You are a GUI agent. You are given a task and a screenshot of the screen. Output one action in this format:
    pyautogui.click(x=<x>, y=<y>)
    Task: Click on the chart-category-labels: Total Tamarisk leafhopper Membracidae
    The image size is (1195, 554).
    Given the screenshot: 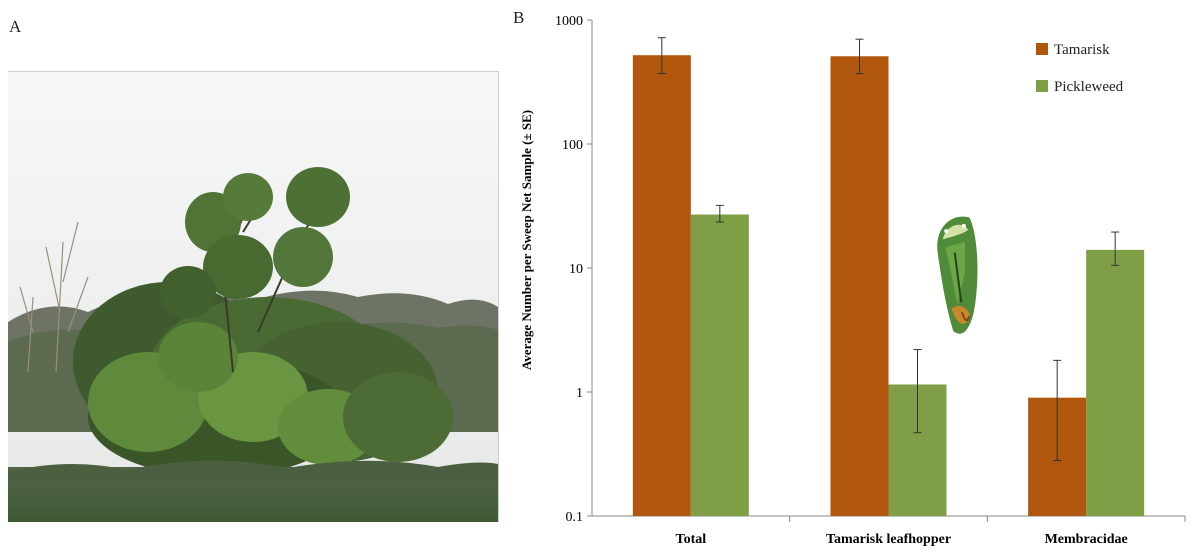 What is the action you would take?
    pyautogui.click(x=902, y=539)
    